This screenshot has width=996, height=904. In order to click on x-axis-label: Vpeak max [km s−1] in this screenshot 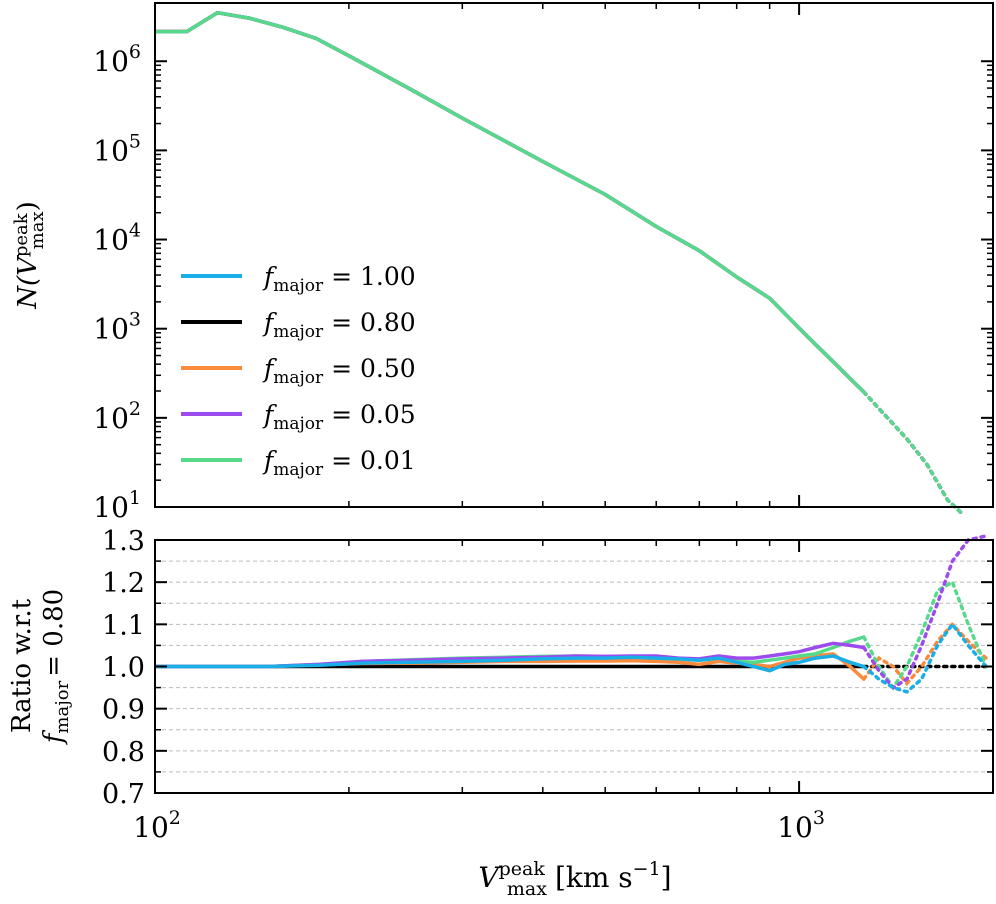, I will do `click(574, 879)`.